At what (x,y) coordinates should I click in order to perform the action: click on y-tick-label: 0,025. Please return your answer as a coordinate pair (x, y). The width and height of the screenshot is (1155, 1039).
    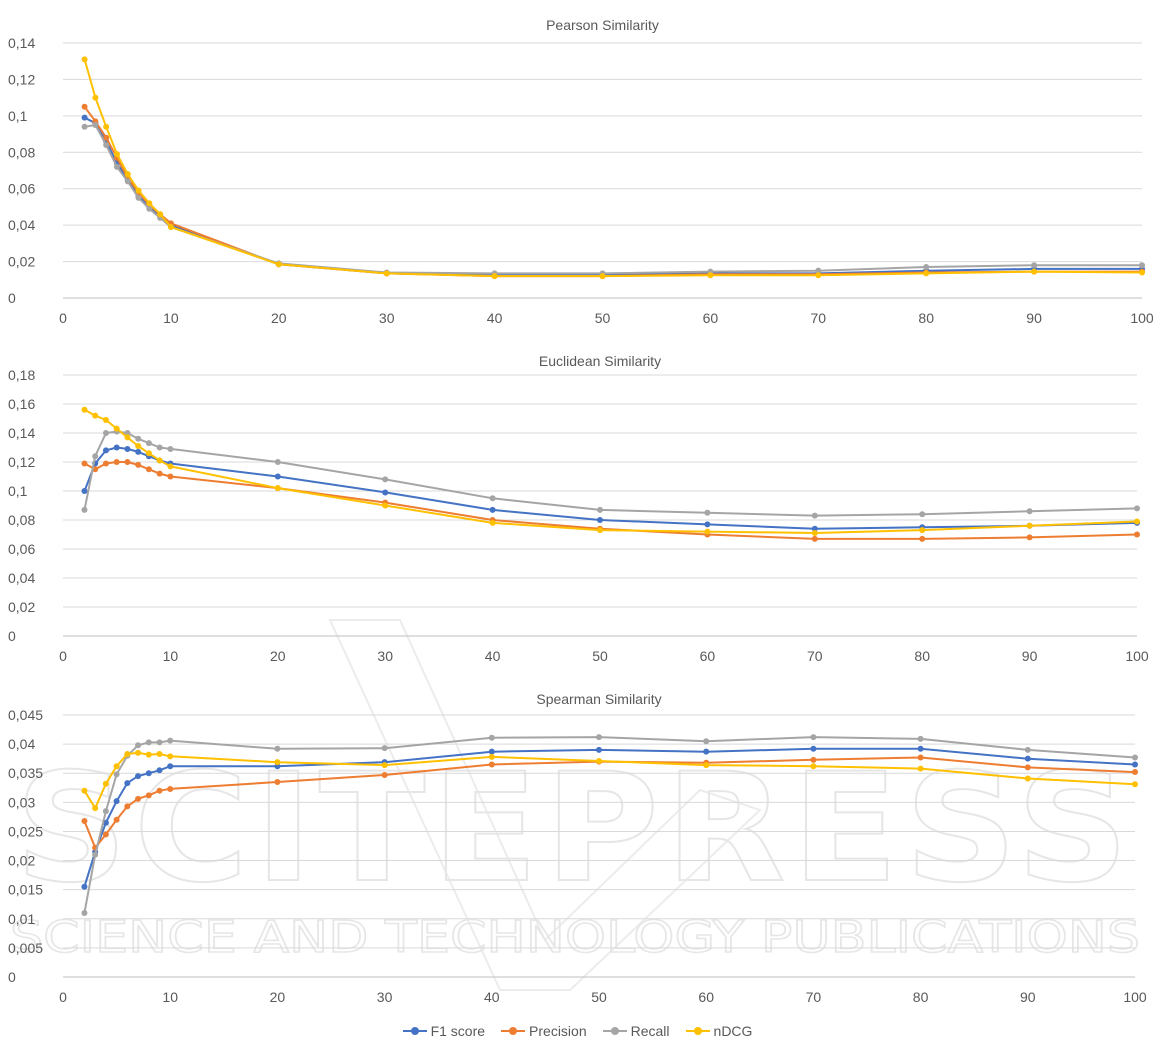
    Looking at the image, I should click on (25, 831).